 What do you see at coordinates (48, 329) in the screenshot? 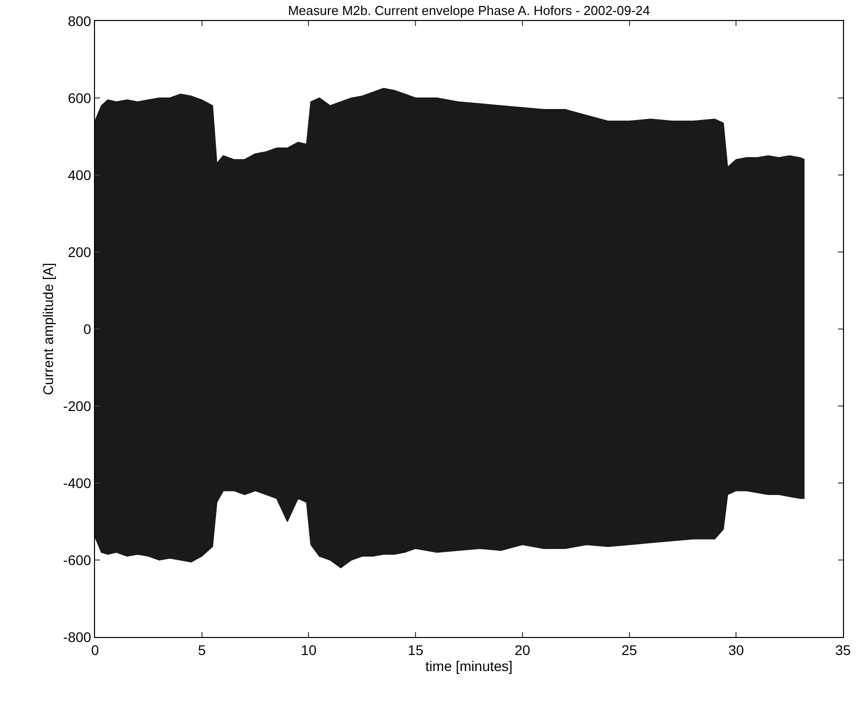
I see `y-axis-title: Current amplitude [A]` at bounding box center [48, 329].